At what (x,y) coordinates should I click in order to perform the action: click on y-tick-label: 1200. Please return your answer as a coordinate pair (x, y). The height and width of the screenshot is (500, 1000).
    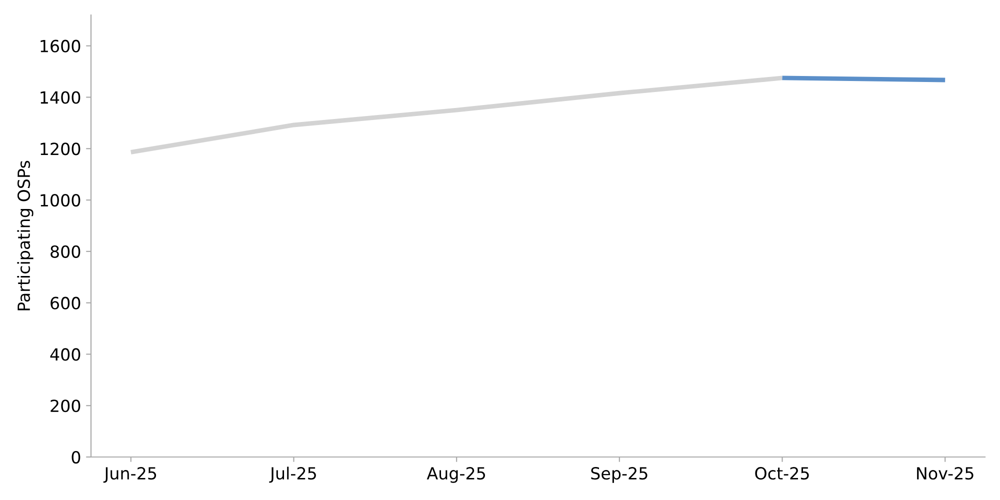
    Looking at the image, I should click on (60, 149).